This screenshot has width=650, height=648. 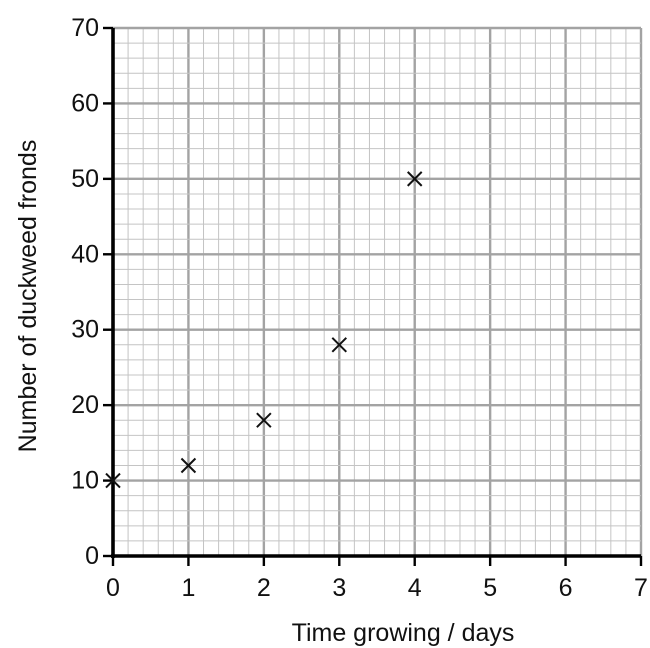 I want to click on y-tick-label: 40, so click(x=85, y=254).